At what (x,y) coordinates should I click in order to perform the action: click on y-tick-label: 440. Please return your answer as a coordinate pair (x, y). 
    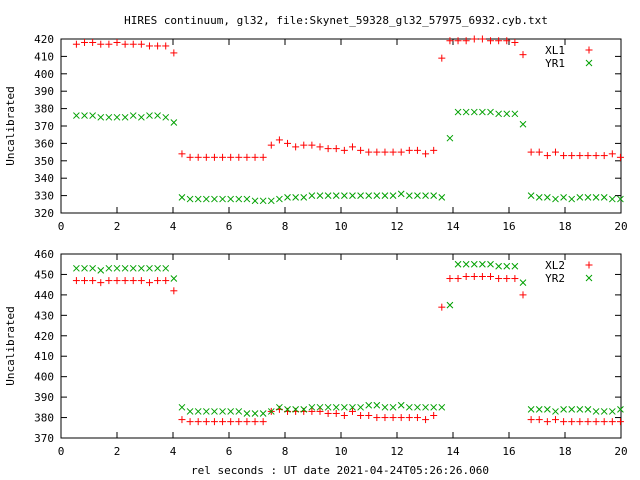
    Looking at the image, I should click on (44, 295).